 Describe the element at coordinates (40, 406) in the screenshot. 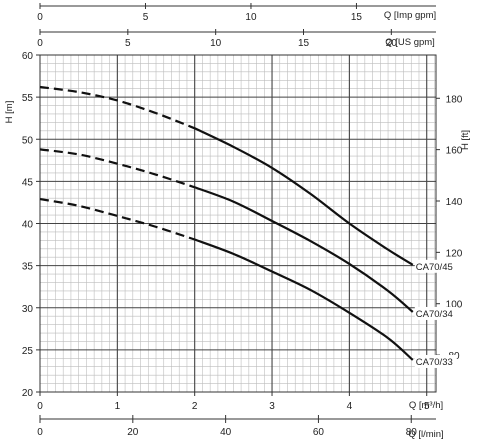

I see `bottom-tick-label: 0` at that location.